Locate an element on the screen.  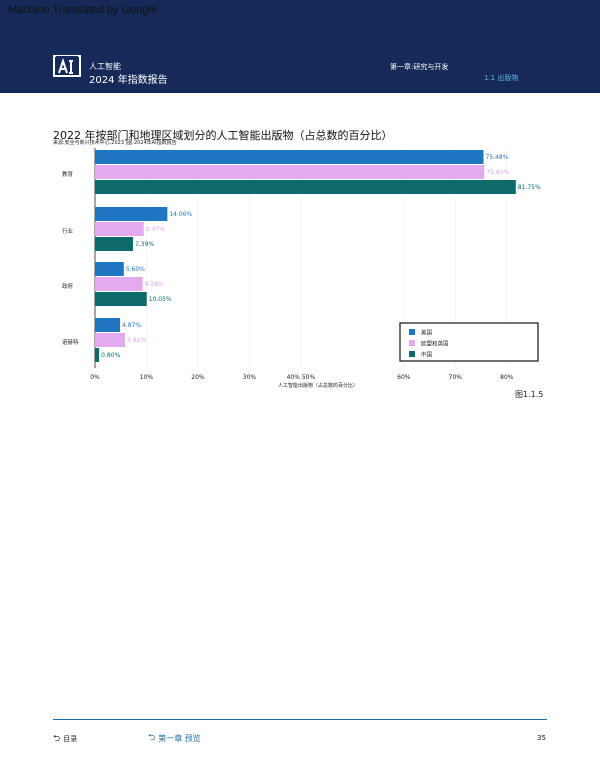
data-label: 75.48% is located at coordinates (497, 157).